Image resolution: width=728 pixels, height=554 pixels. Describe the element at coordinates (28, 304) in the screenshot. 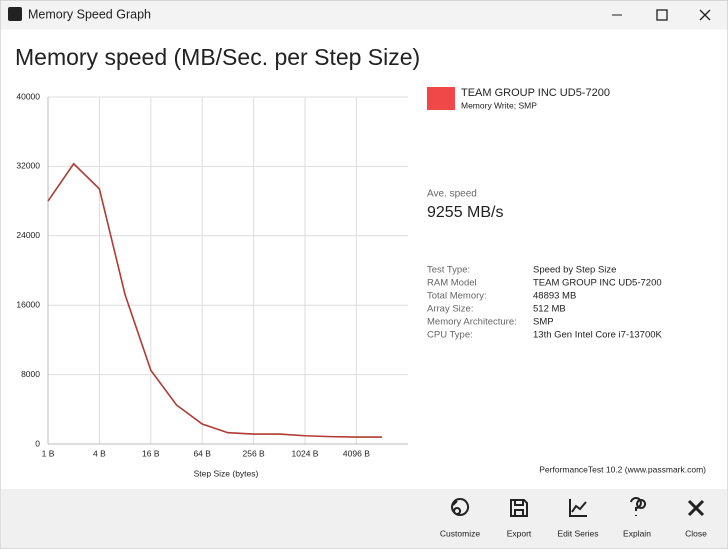

I see `y-tick-label: 16000` at that location.